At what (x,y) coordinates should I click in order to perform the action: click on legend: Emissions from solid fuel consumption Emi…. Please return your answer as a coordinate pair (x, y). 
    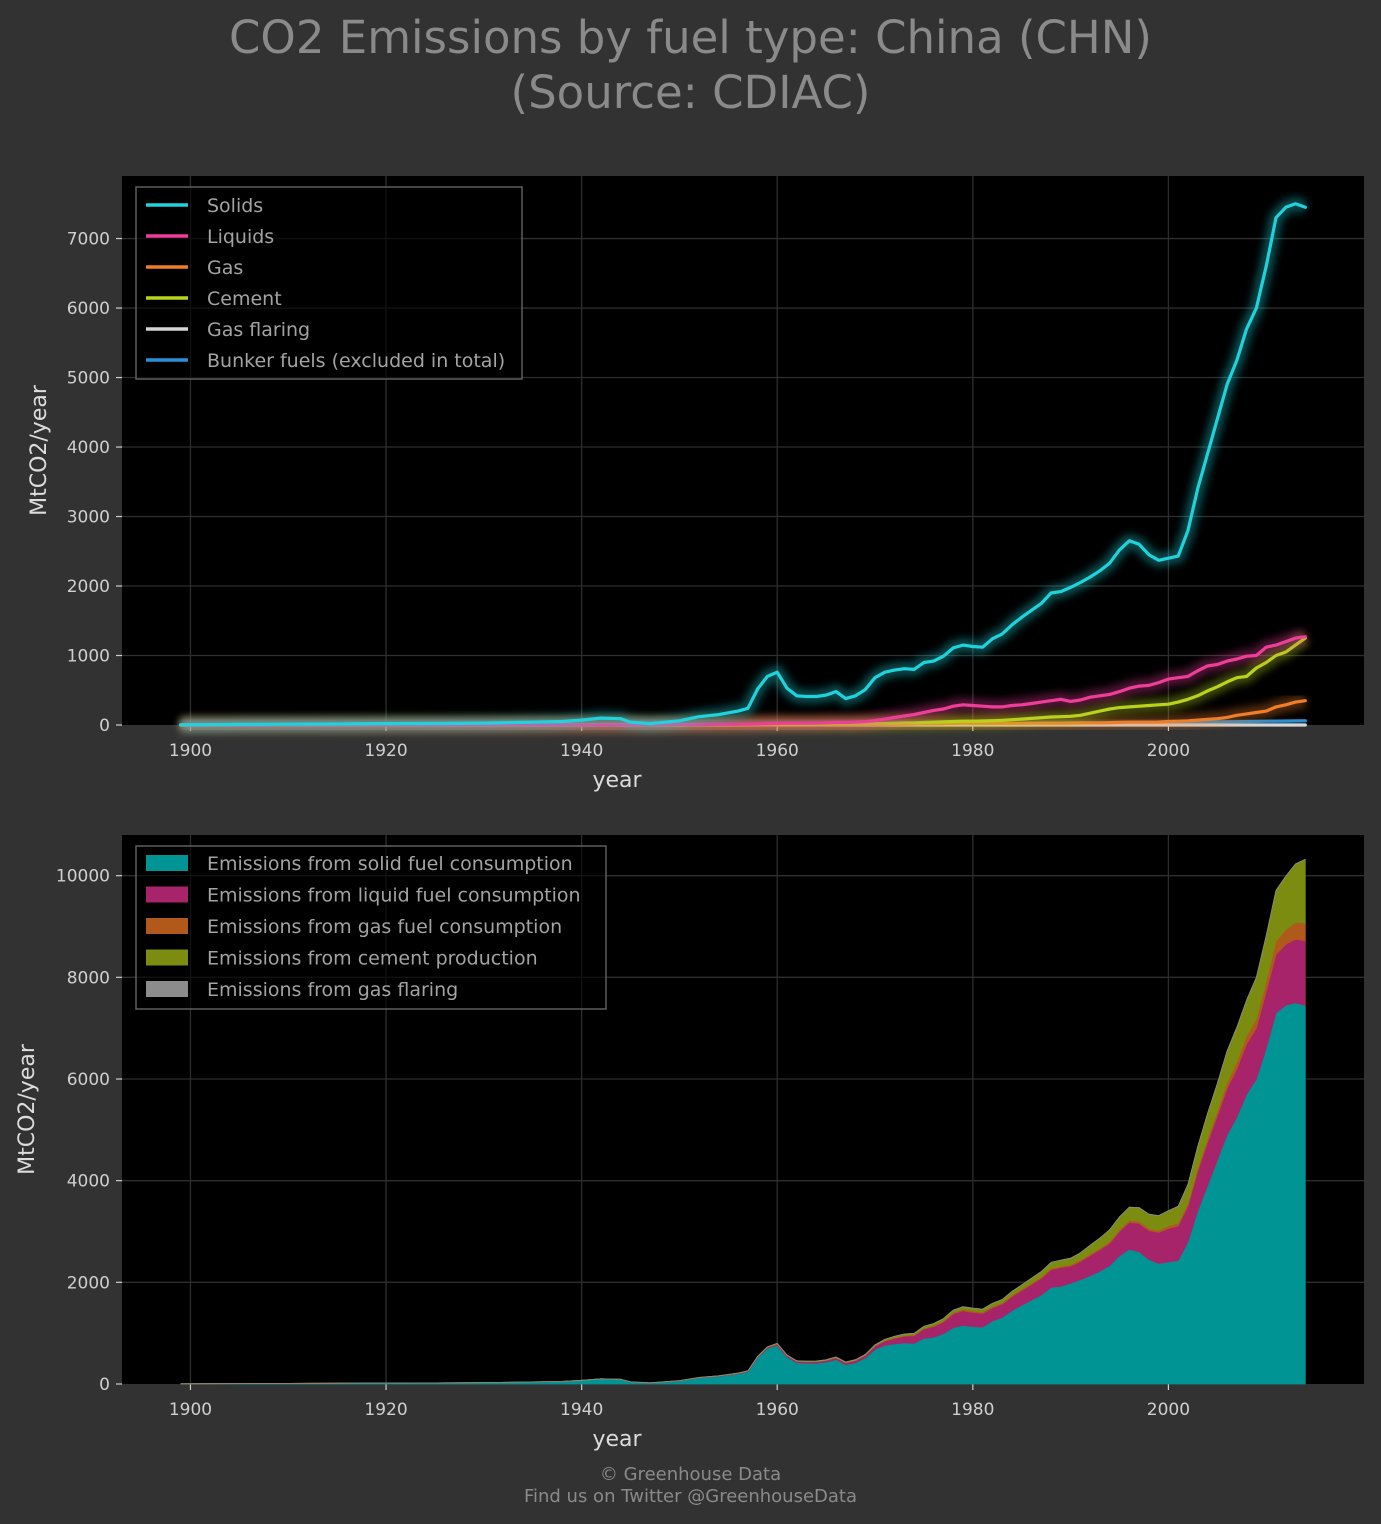
    Looking at the image, I should click on (371, 927).